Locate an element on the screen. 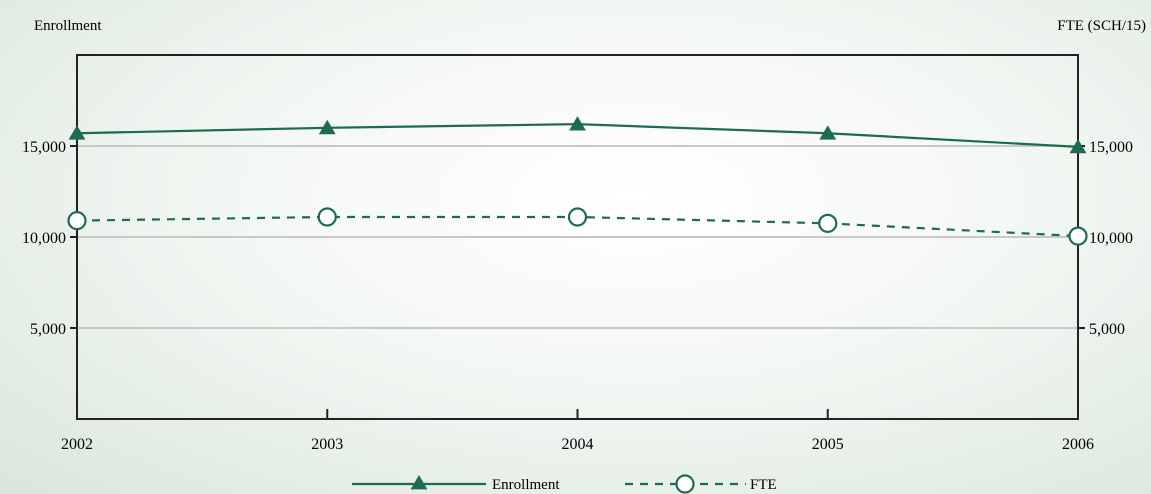 The image size is (1151, 494). legend-label-fte: FTE is located at coordinates (763, 485).